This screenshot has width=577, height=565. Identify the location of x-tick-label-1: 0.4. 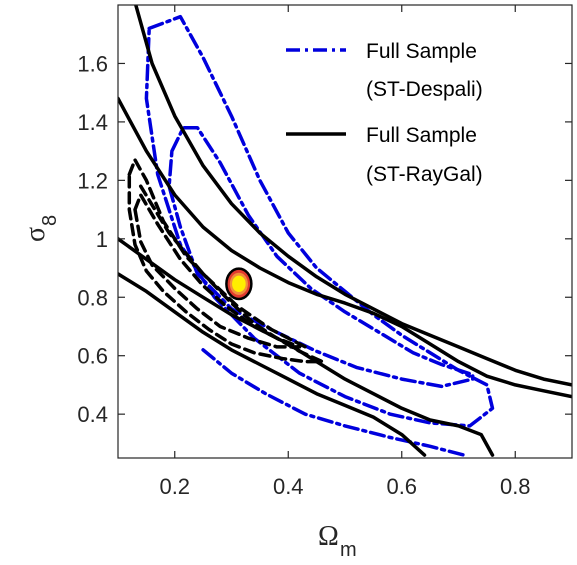
(288, 486).